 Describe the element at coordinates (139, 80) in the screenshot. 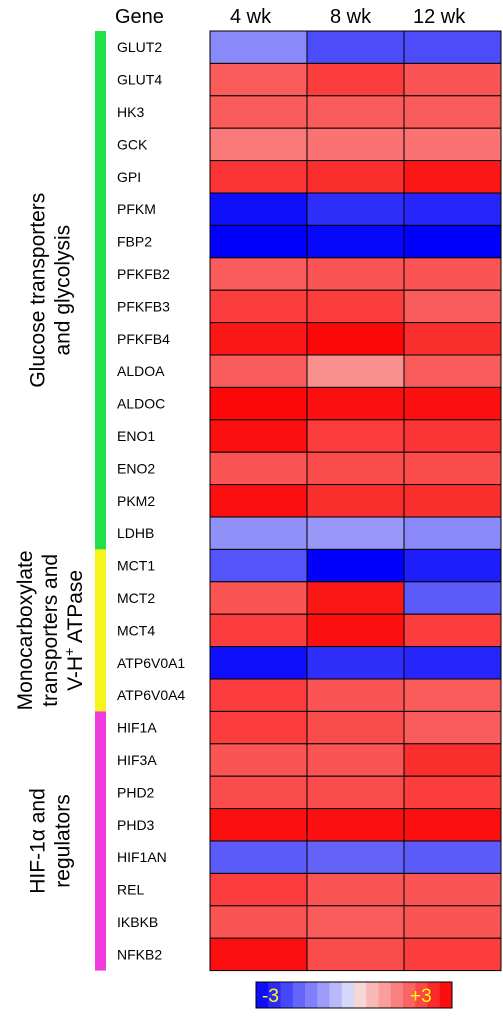

I see `gene-label: GLUT4` at that location.